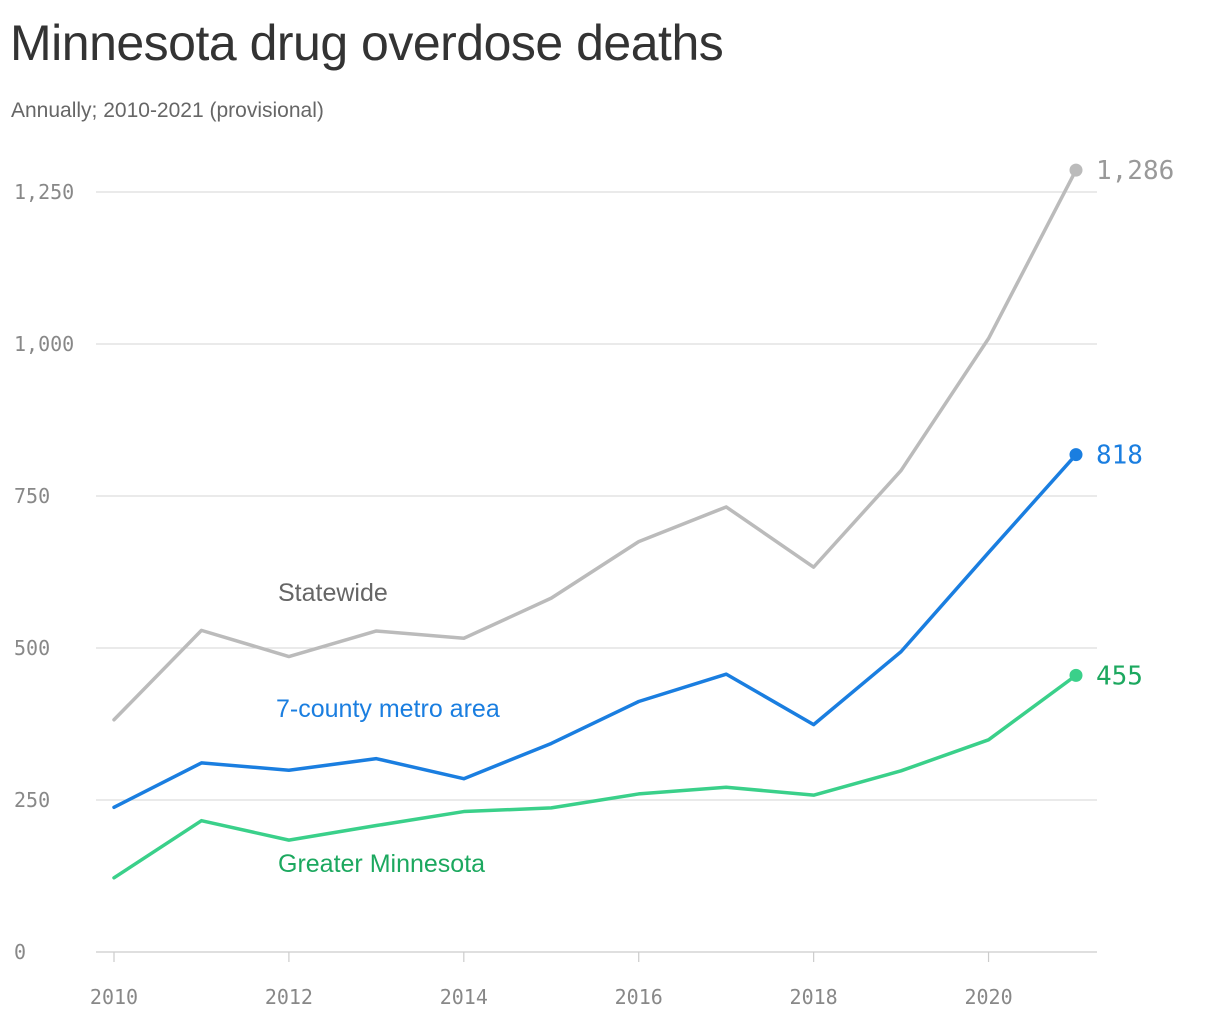  Describe the element at coordinates (388, 709) in the screenshot. I see `series-name-label: 7-county metro area` at that location.